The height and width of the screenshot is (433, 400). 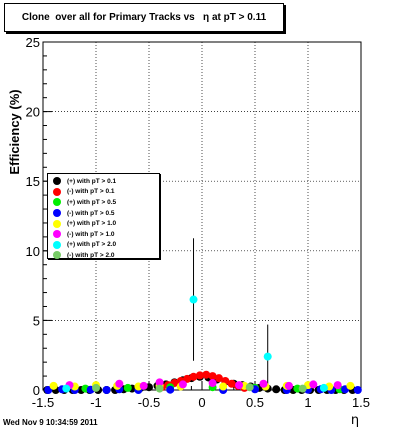 What do you see at coordinates (14, 131) in the screenshot?
I see `y-axis-label: Efficiency (%)` at bounding box center [14, 131].